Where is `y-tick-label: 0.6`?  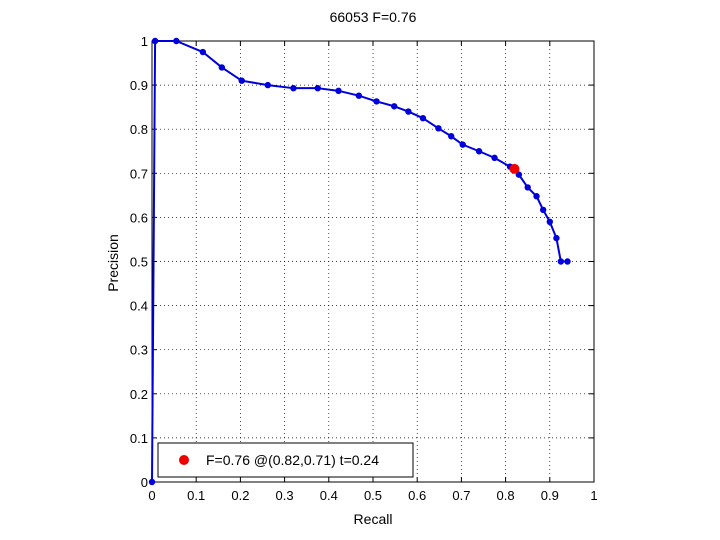 y-tick-label: 0.6 is located at coordinates (139, 217).